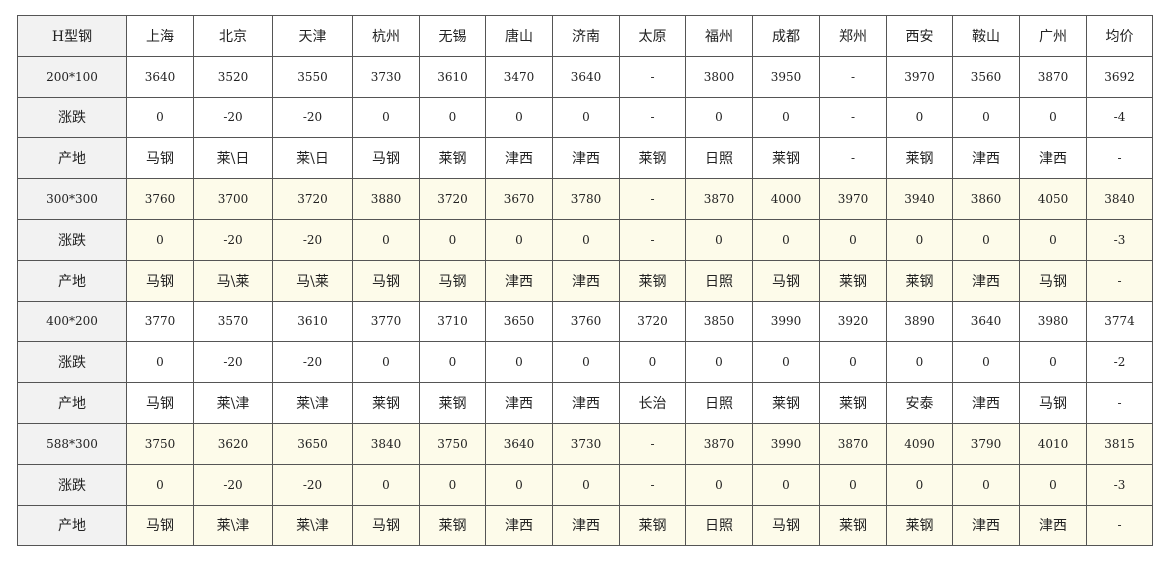 The width and height of the screenshot is (1160, 567). Describe the element at coordinates (786, 199) in the screenshot. I see `cell: 4000` at that location.